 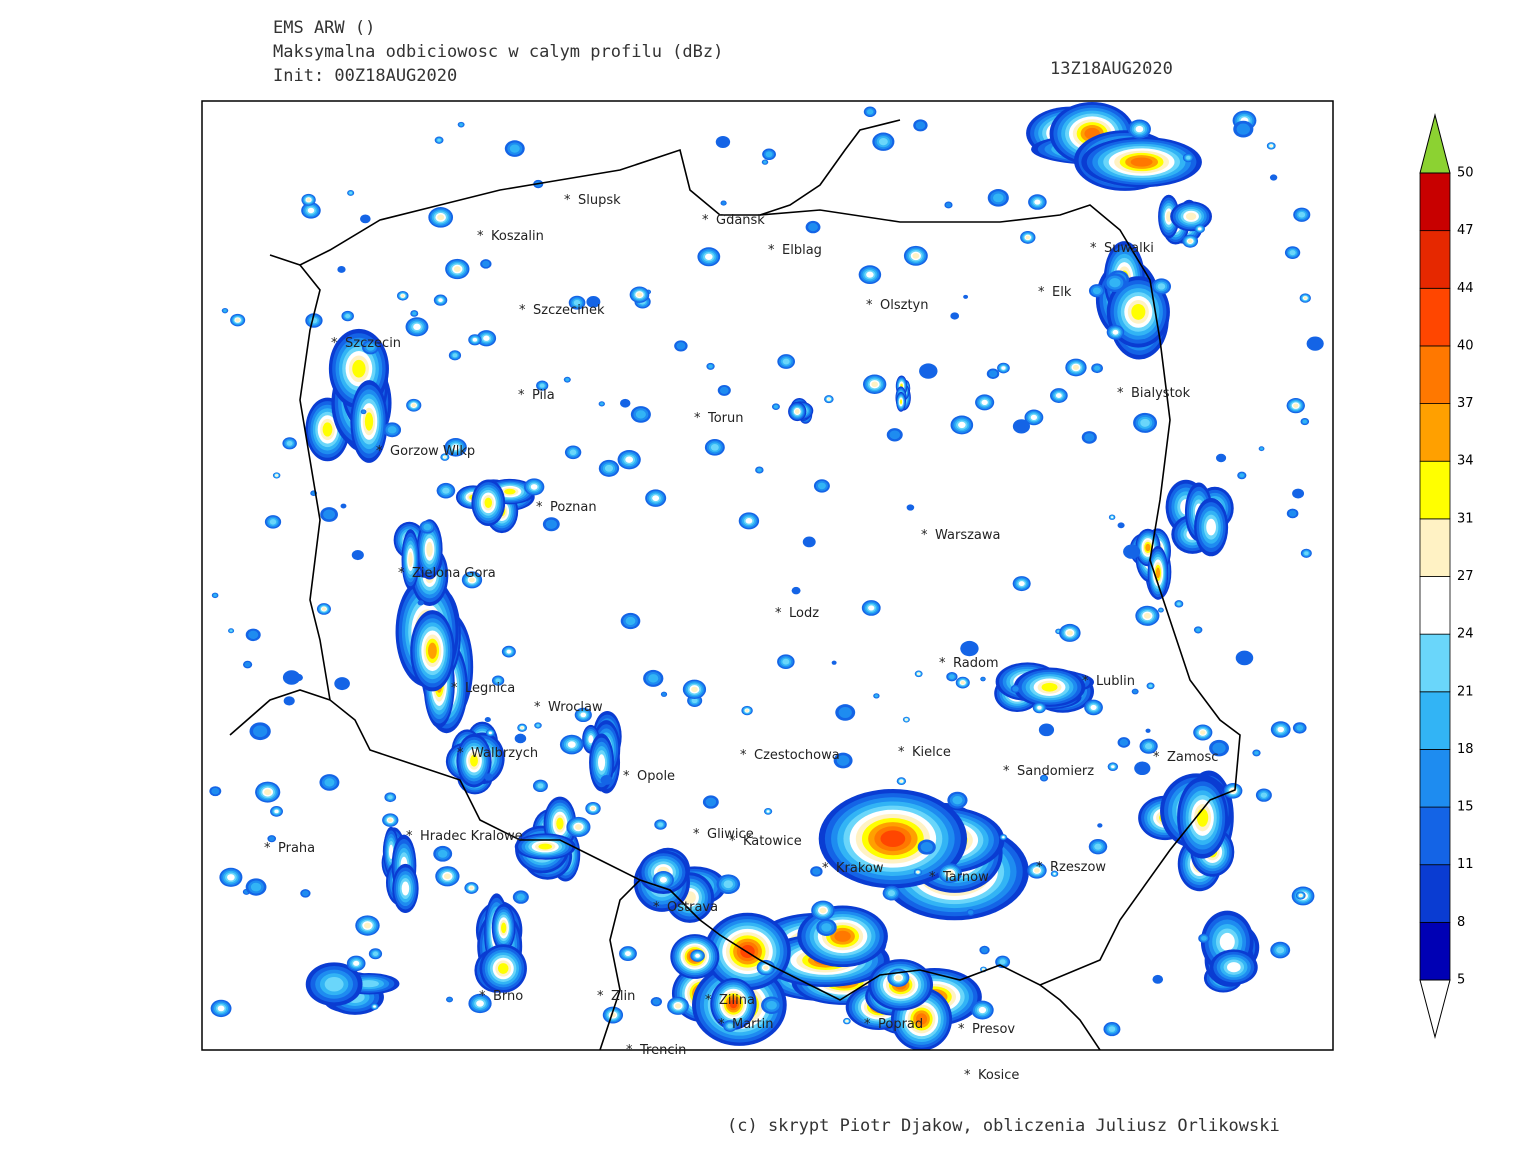 I want to click on city-label: Czestochowa, so click(x=797, y=755).